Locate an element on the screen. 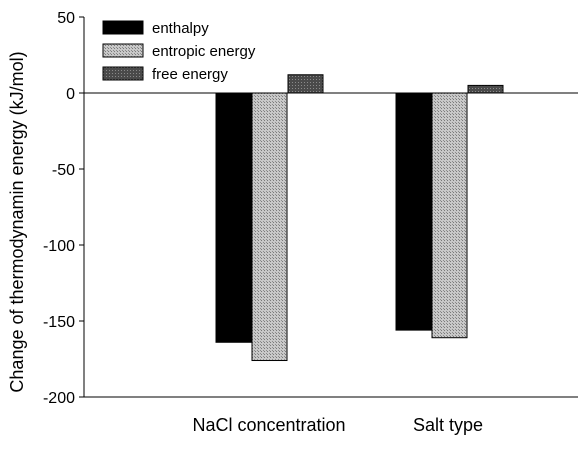  y-tick-label: -200 is located at coordinates (59, 398).